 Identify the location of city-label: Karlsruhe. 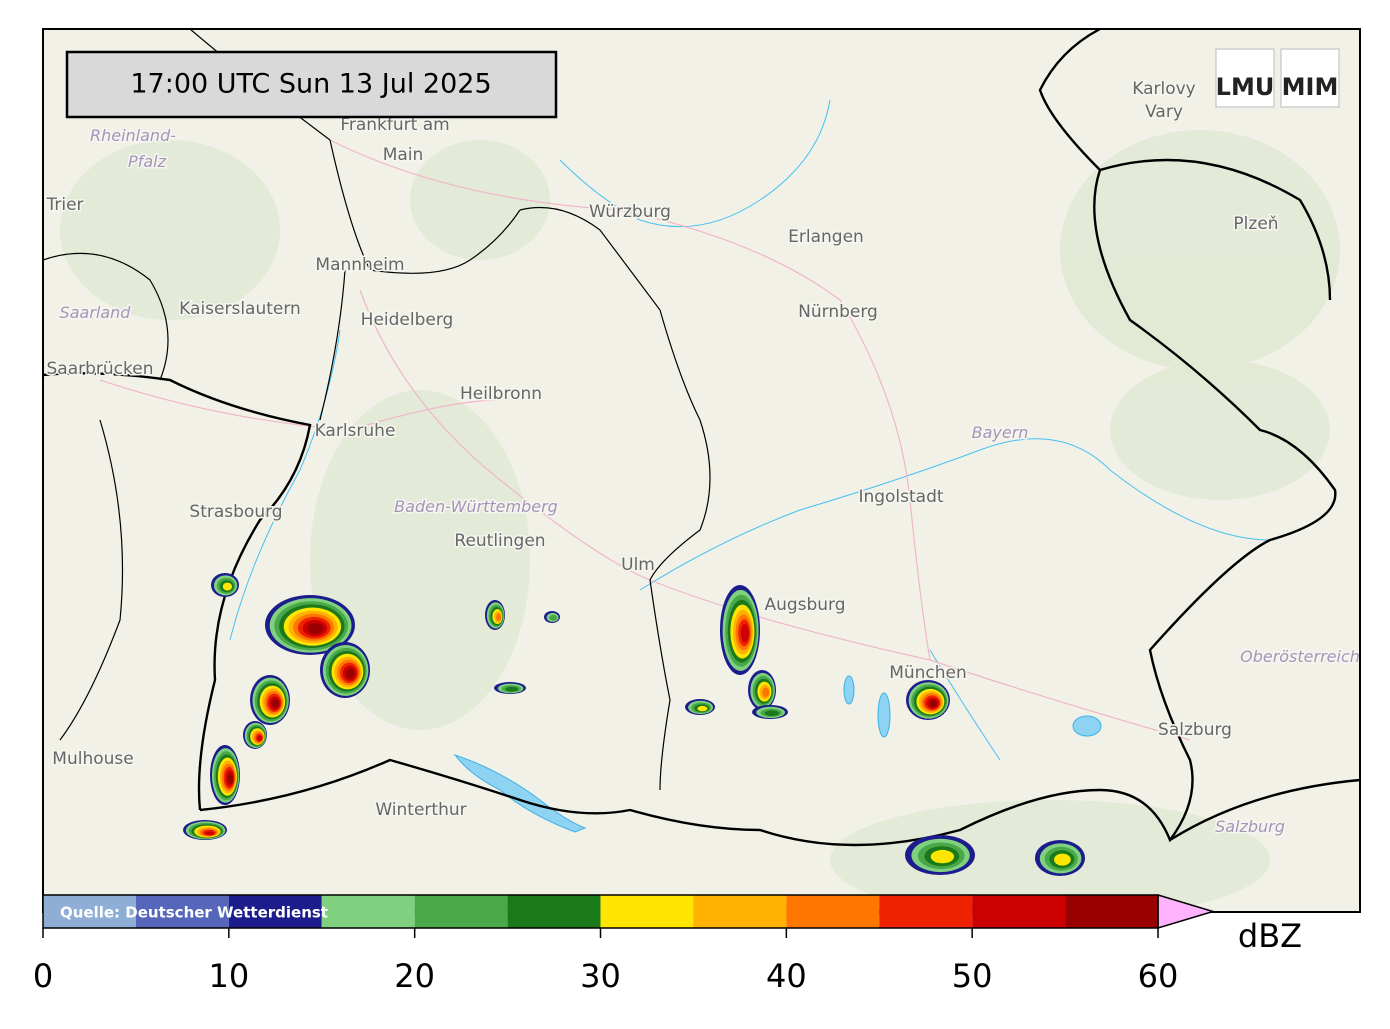
(355, 431).